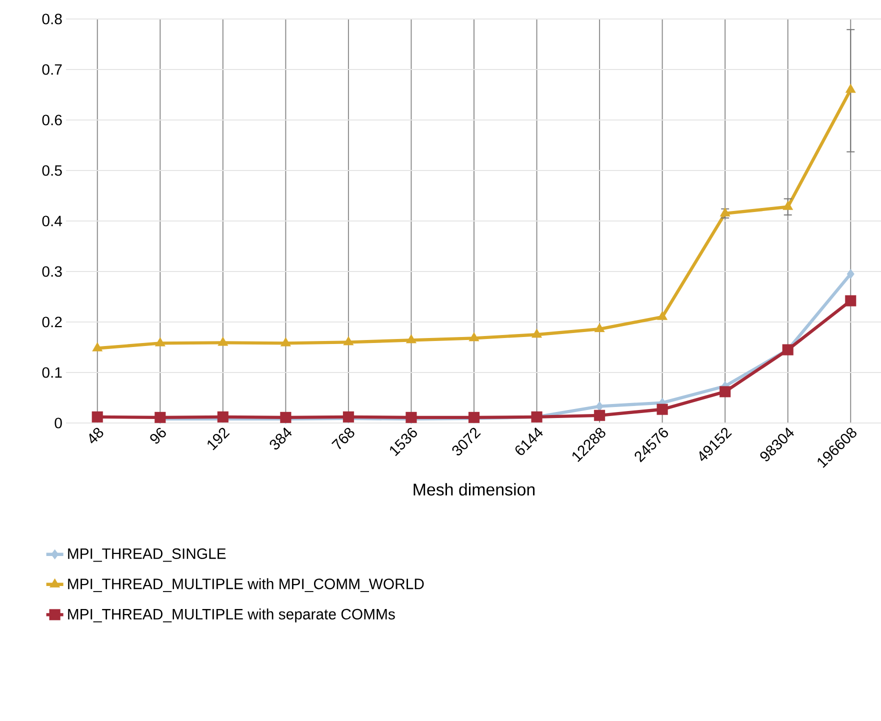 This screenshot has width=881, height=721. I want to click on x-tick-label: 768, so click(342, 439).